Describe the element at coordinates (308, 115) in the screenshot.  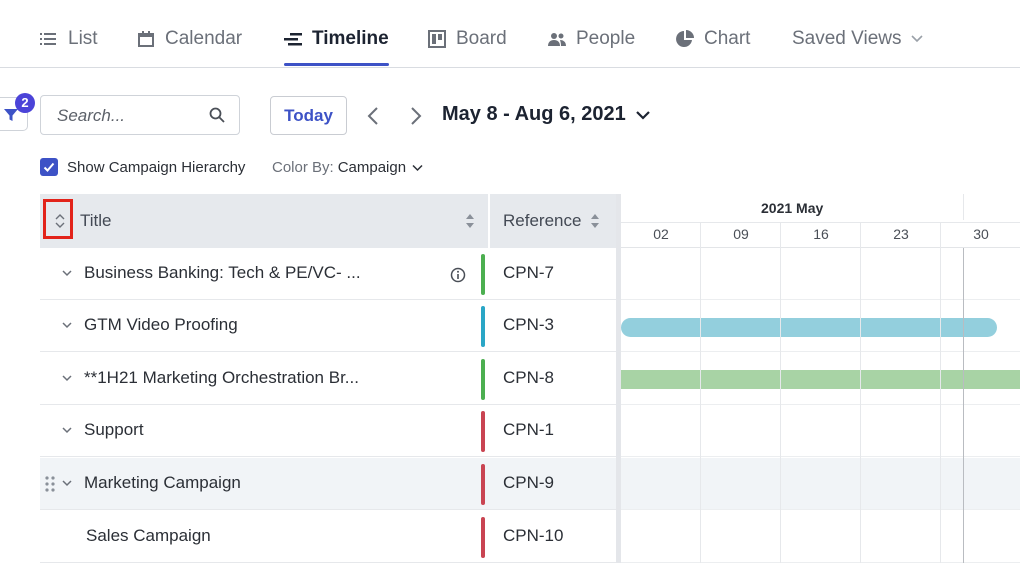
I see `today-button: Today` at that location.